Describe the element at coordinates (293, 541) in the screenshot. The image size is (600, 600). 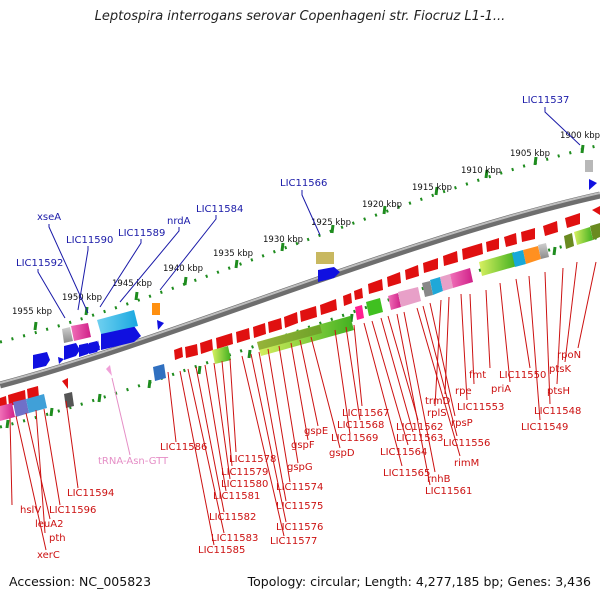
I see `gene-label: LIC11577` at that location.